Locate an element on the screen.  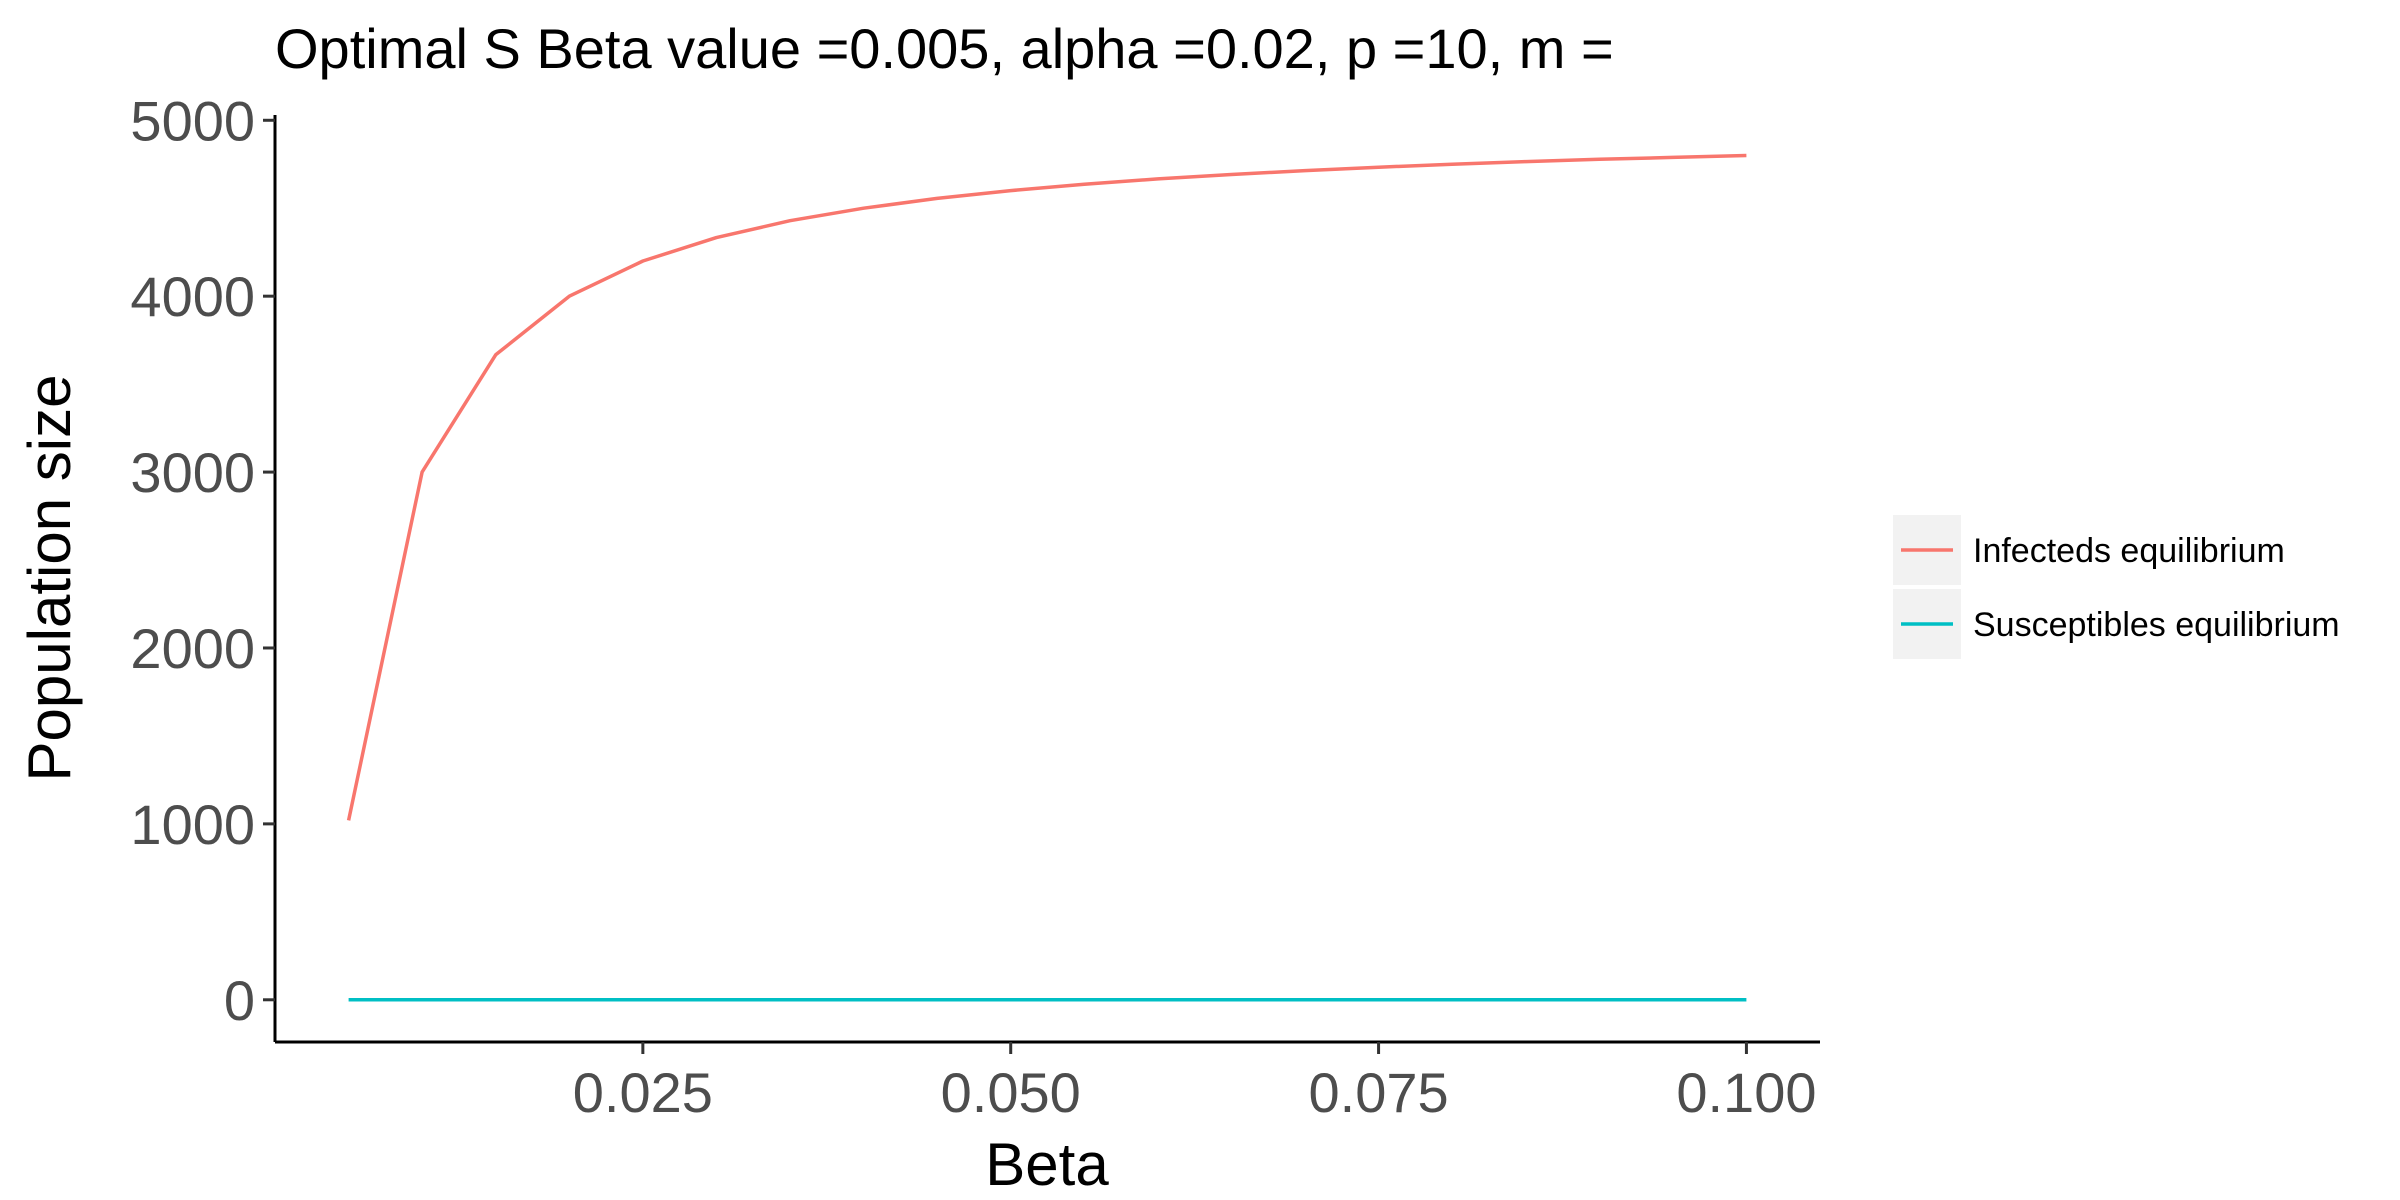
y-tick-label: 4000 is located at coordinates (192, 296).